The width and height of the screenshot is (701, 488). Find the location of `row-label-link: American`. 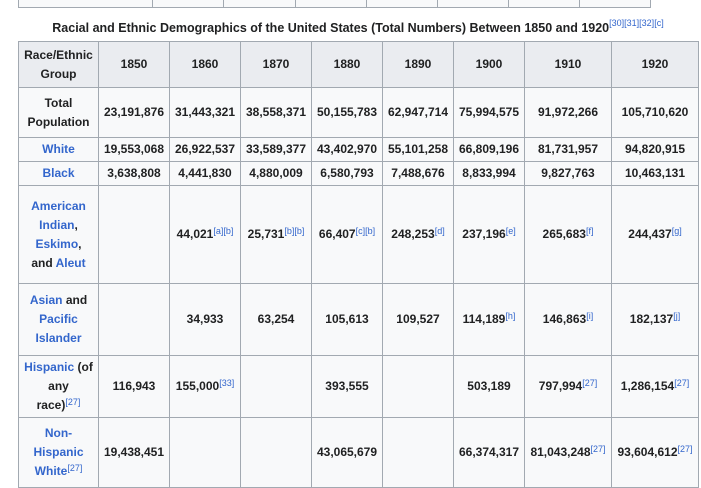

row-label-link: American is located at coordinates (58, 205).